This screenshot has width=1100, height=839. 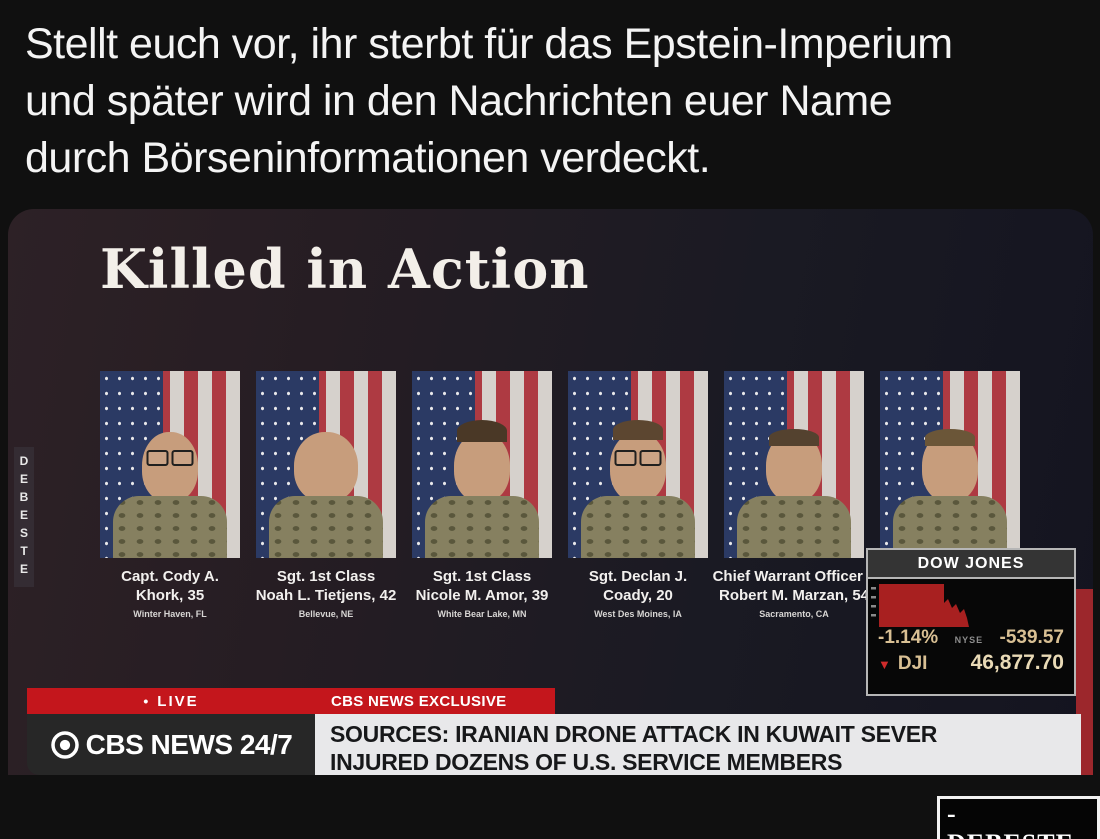 I want to click on exclusive-badge: CBS NEWS EXCLUSIVE, so click(x=435, y=701).